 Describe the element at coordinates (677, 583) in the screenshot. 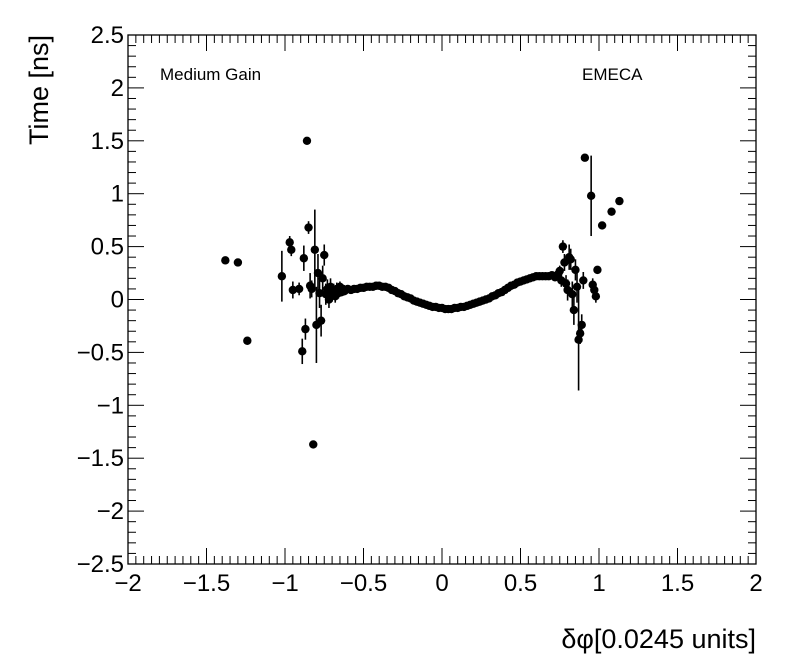

I see `x-tick-label: 1.5` at that location.